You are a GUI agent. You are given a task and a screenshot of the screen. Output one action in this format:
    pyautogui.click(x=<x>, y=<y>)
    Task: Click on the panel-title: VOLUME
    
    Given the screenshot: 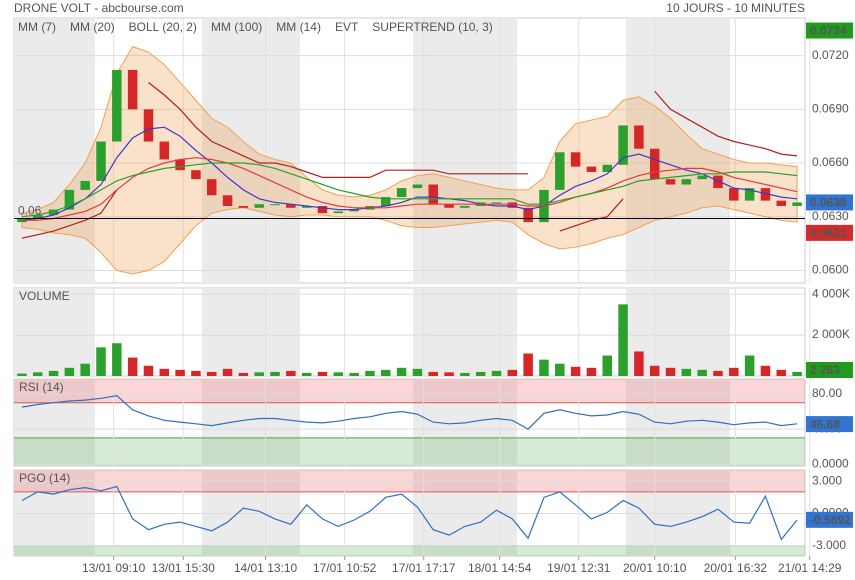 What is the action you would take?
    pyautogui.click(x=44, y=296)
    